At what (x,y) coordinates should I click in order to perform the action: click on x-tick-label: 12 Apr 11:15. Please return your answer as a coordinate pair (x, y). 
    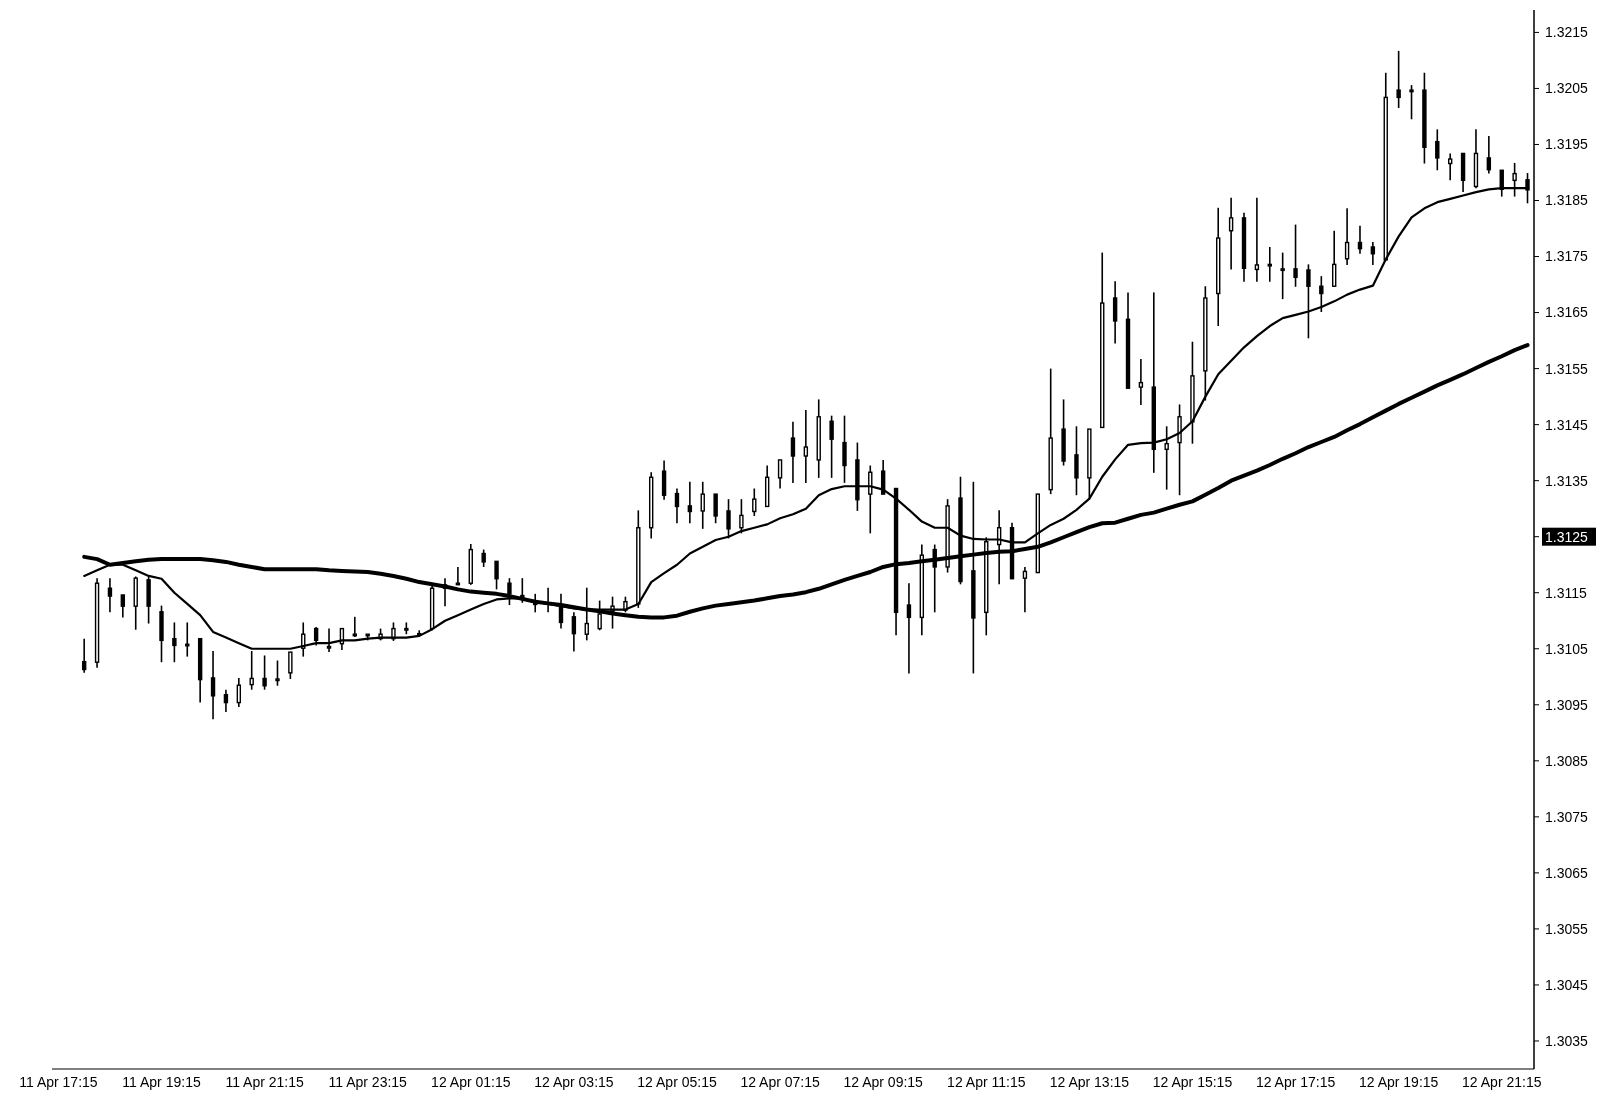
    Looking at the image, I should click on (986, 1081).